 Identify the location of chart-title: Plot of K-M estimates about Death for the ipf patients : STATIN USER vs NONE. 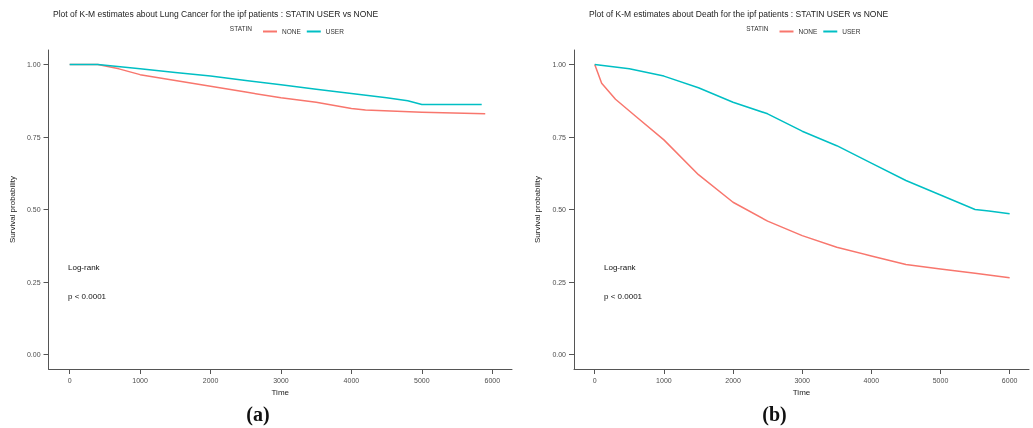
(739, 13).